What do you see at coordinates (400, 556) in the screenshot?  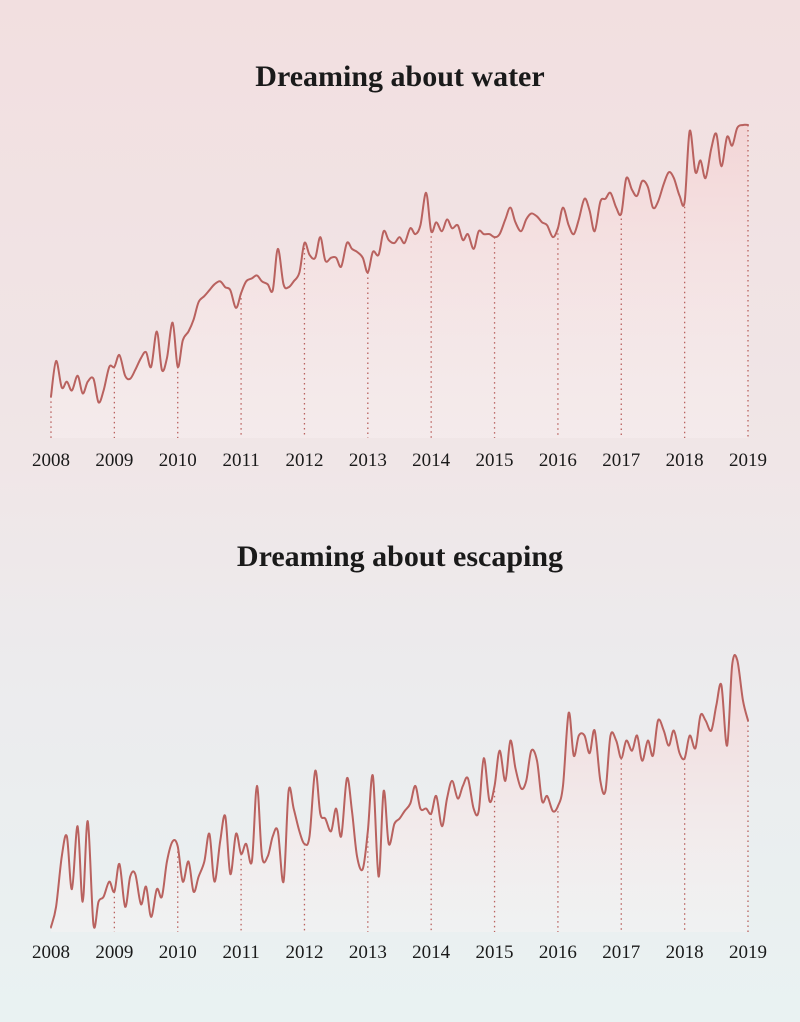 I see `chart-title: Dreaming about escaping` at bounding box center [400, 556].